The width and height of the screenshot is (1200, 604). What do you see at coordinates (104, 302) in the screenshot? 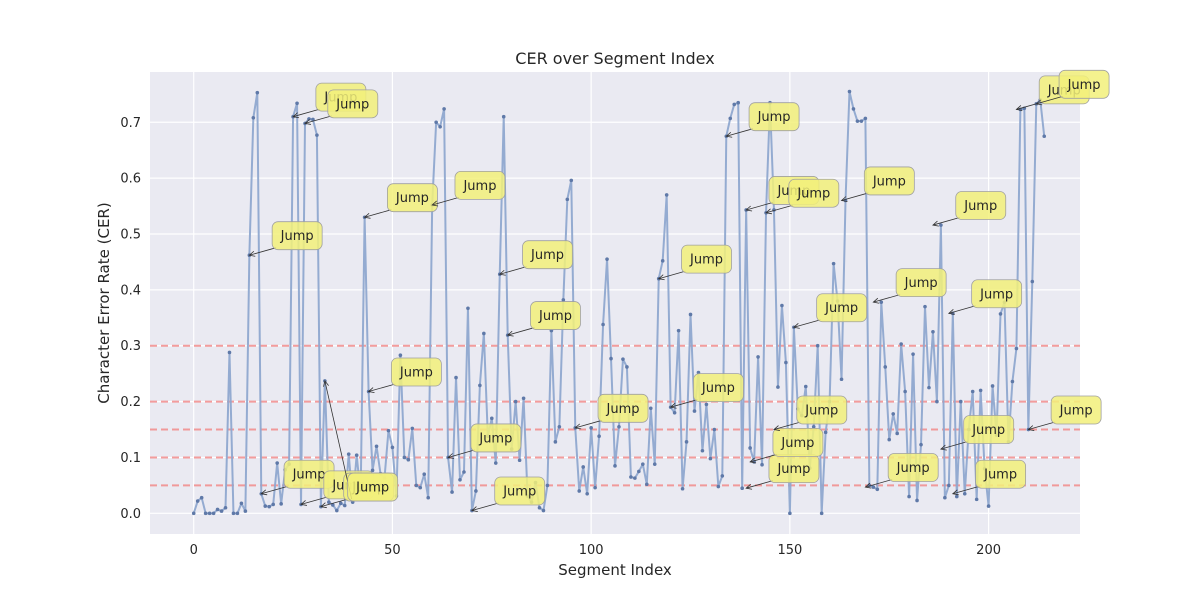
I see `y-axis-label: Character Error Rate (CER)` at bounding box center [104, 302].